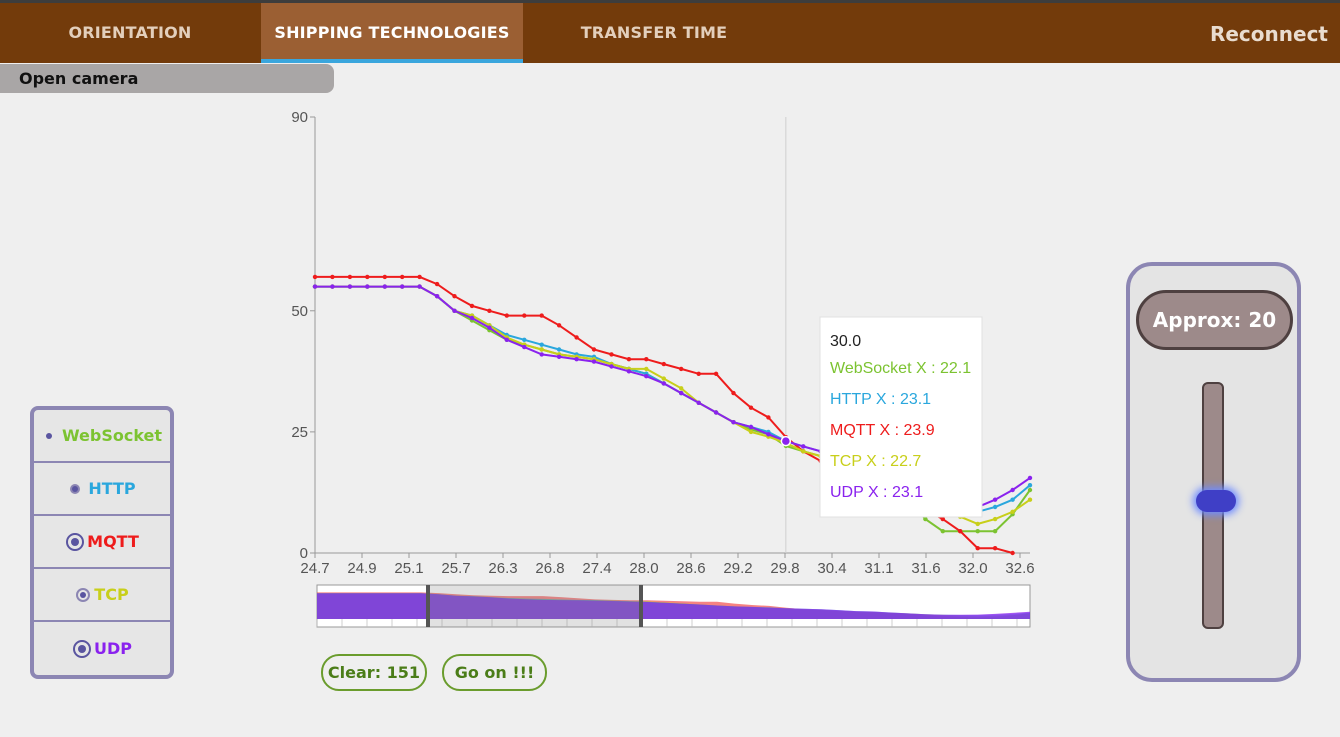 This screenshot has height=737, width=1340. What do you see at coordinates (786, 441) in the screenshot?
I see `hover-marker` at bounding box center [786, 441].